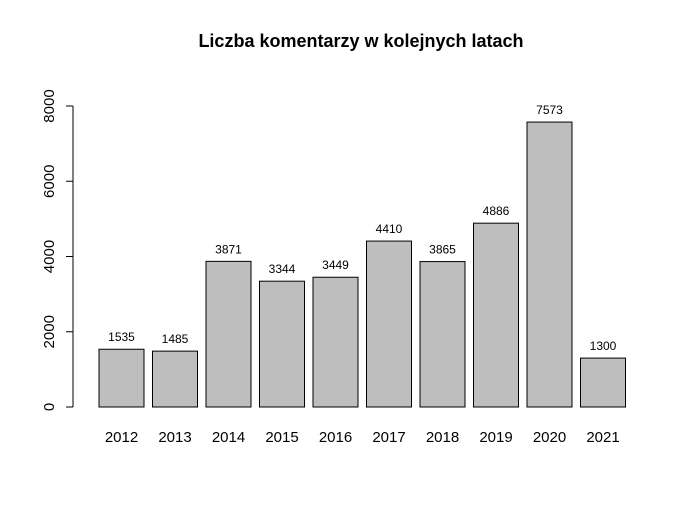 The image size is (686, 505). Describe the element at coordinates (282, 269) in the screenshot. I see `data-label-2015: 3344` at that location.